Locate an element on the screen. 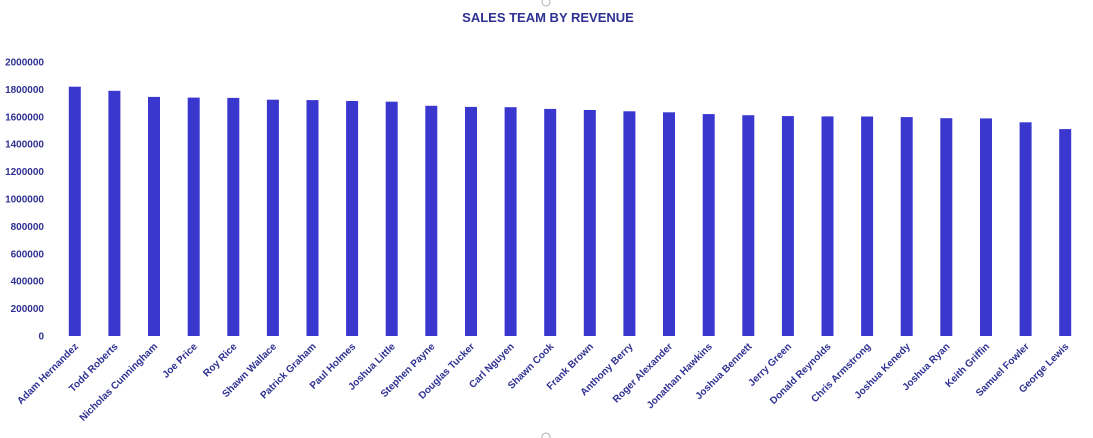 Image resolution: width=1093 pixels, height=438 pixels. y-tick-label: 1000000 is located at coordinates (24, 200).